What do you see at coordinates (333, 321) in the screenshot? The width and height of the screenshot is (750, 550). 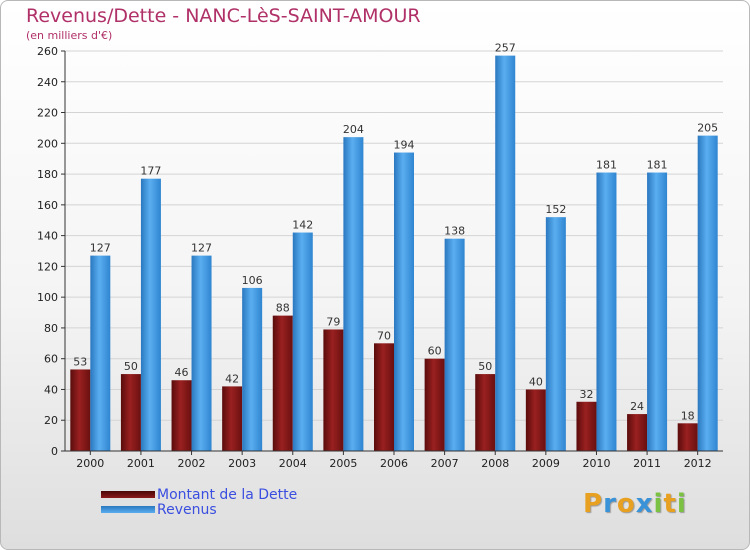 I see `data-label: 79` at bounding box center [333, 321].